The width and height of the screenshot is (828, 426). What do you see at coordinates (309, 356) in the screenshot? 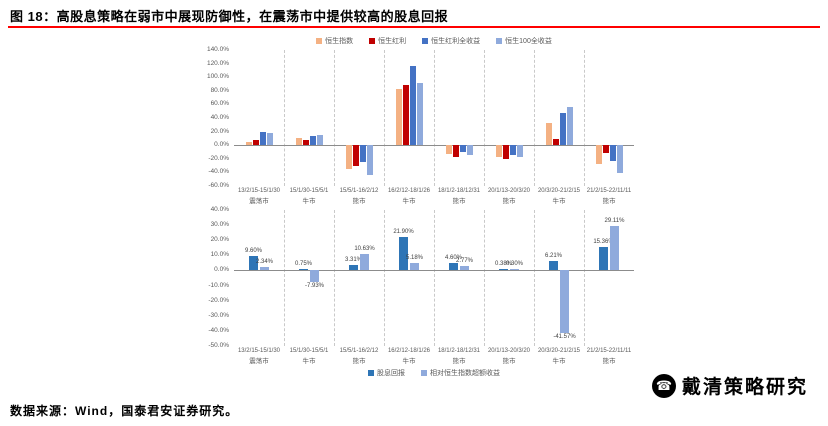
I see `x-axis-group: 15/1/30-15/5/1 牛市` at bounding box center [309, 356].